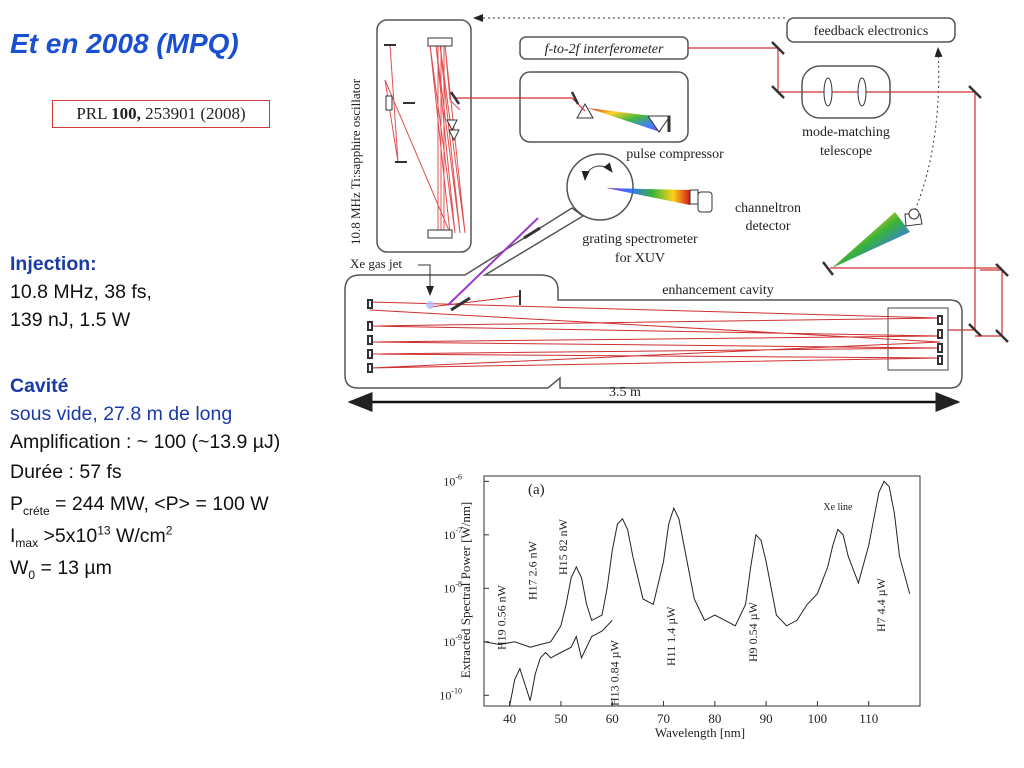  Describe the element at coordinates (39, 386) in the screenshot. I see `cavity-heading: Cavité` at that location.